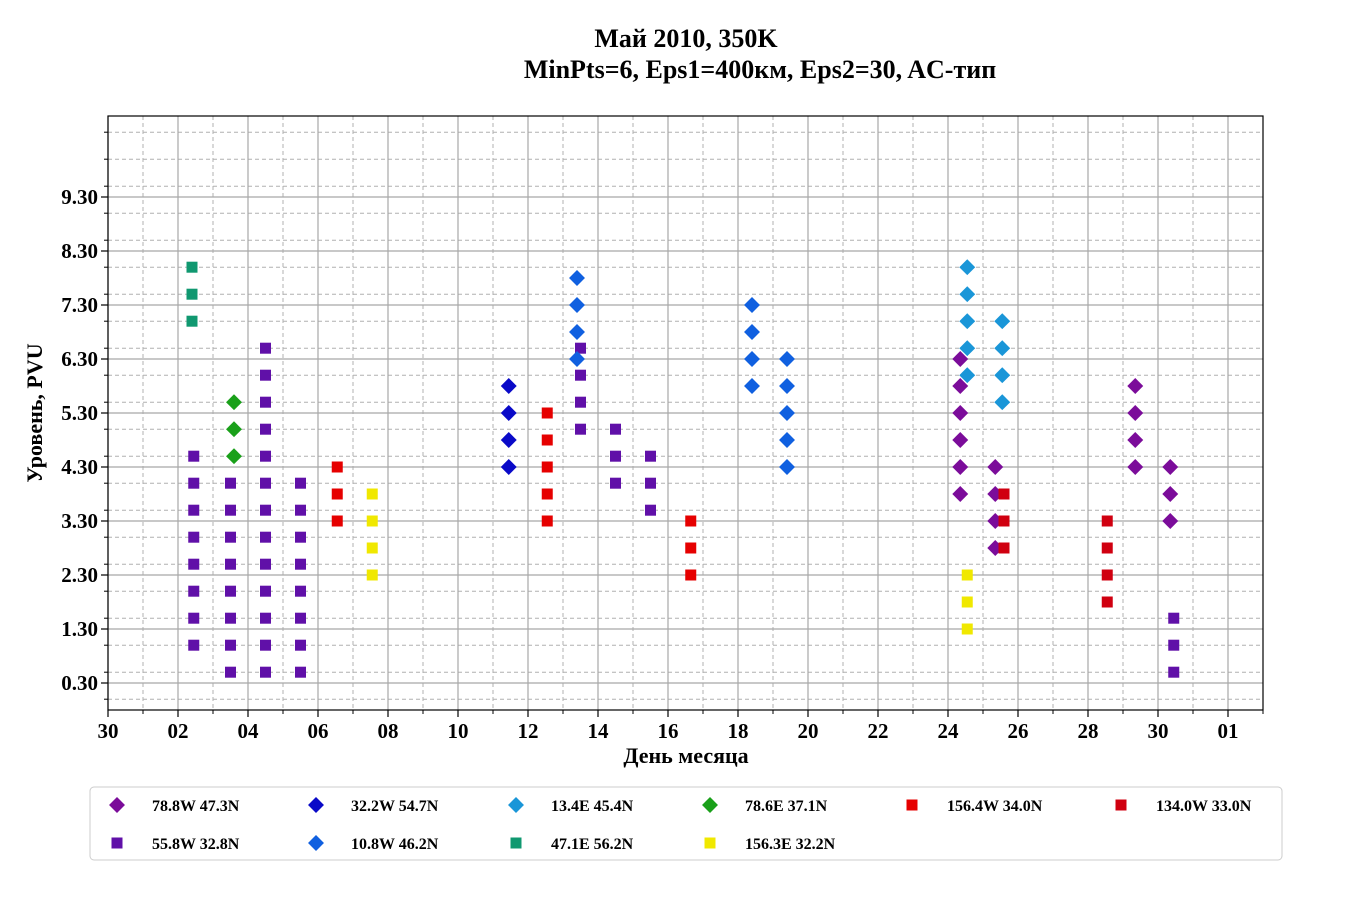  What do you see at coordinates (79, 305) in the screenshot?
I see `y-tick-label: 7.30` at bounding box center [79, 305].